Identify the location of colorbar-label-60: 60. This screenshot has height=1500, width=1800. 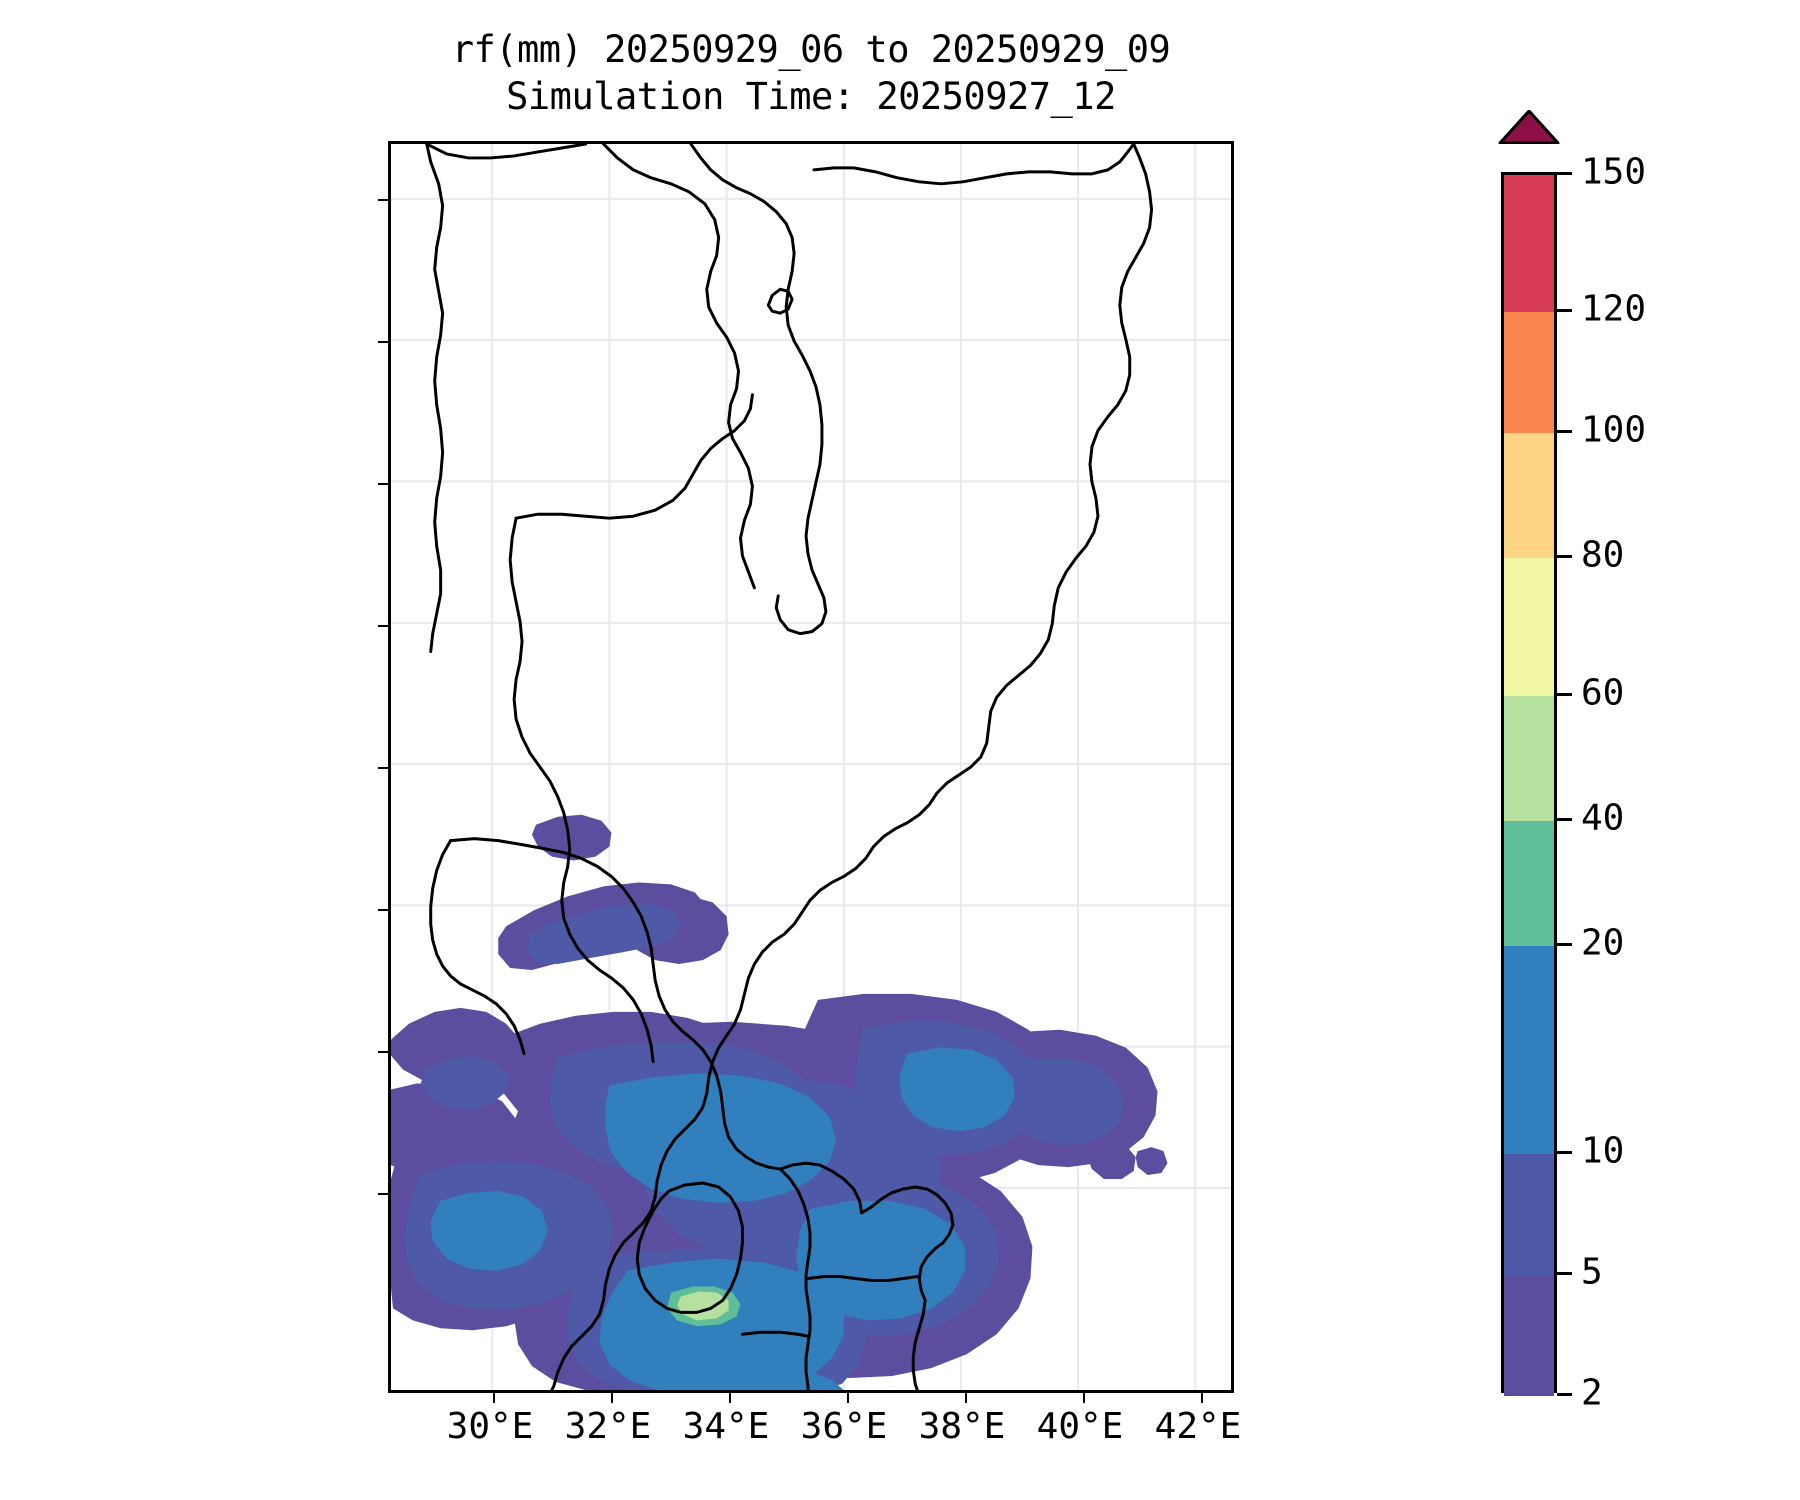
(1603, 693).